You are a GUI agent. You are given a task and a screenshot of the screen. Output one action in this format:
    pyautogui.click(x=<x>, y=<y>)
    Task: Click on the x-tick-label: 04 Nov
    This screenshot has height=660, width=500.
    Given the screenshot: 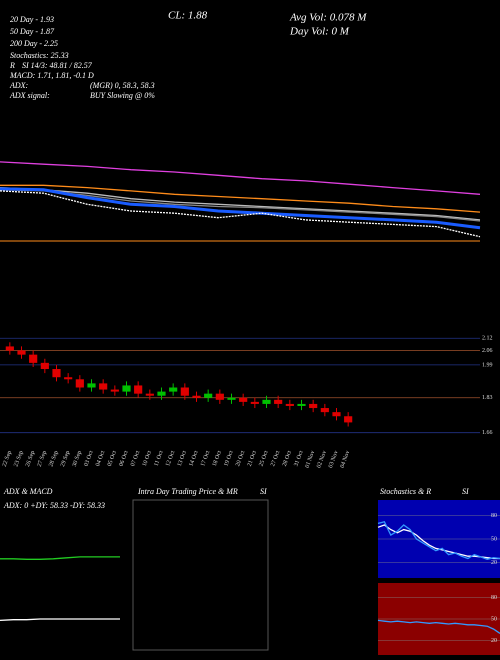 What is the action you would take?
    pyautogui.click(x=346, y=459)
    